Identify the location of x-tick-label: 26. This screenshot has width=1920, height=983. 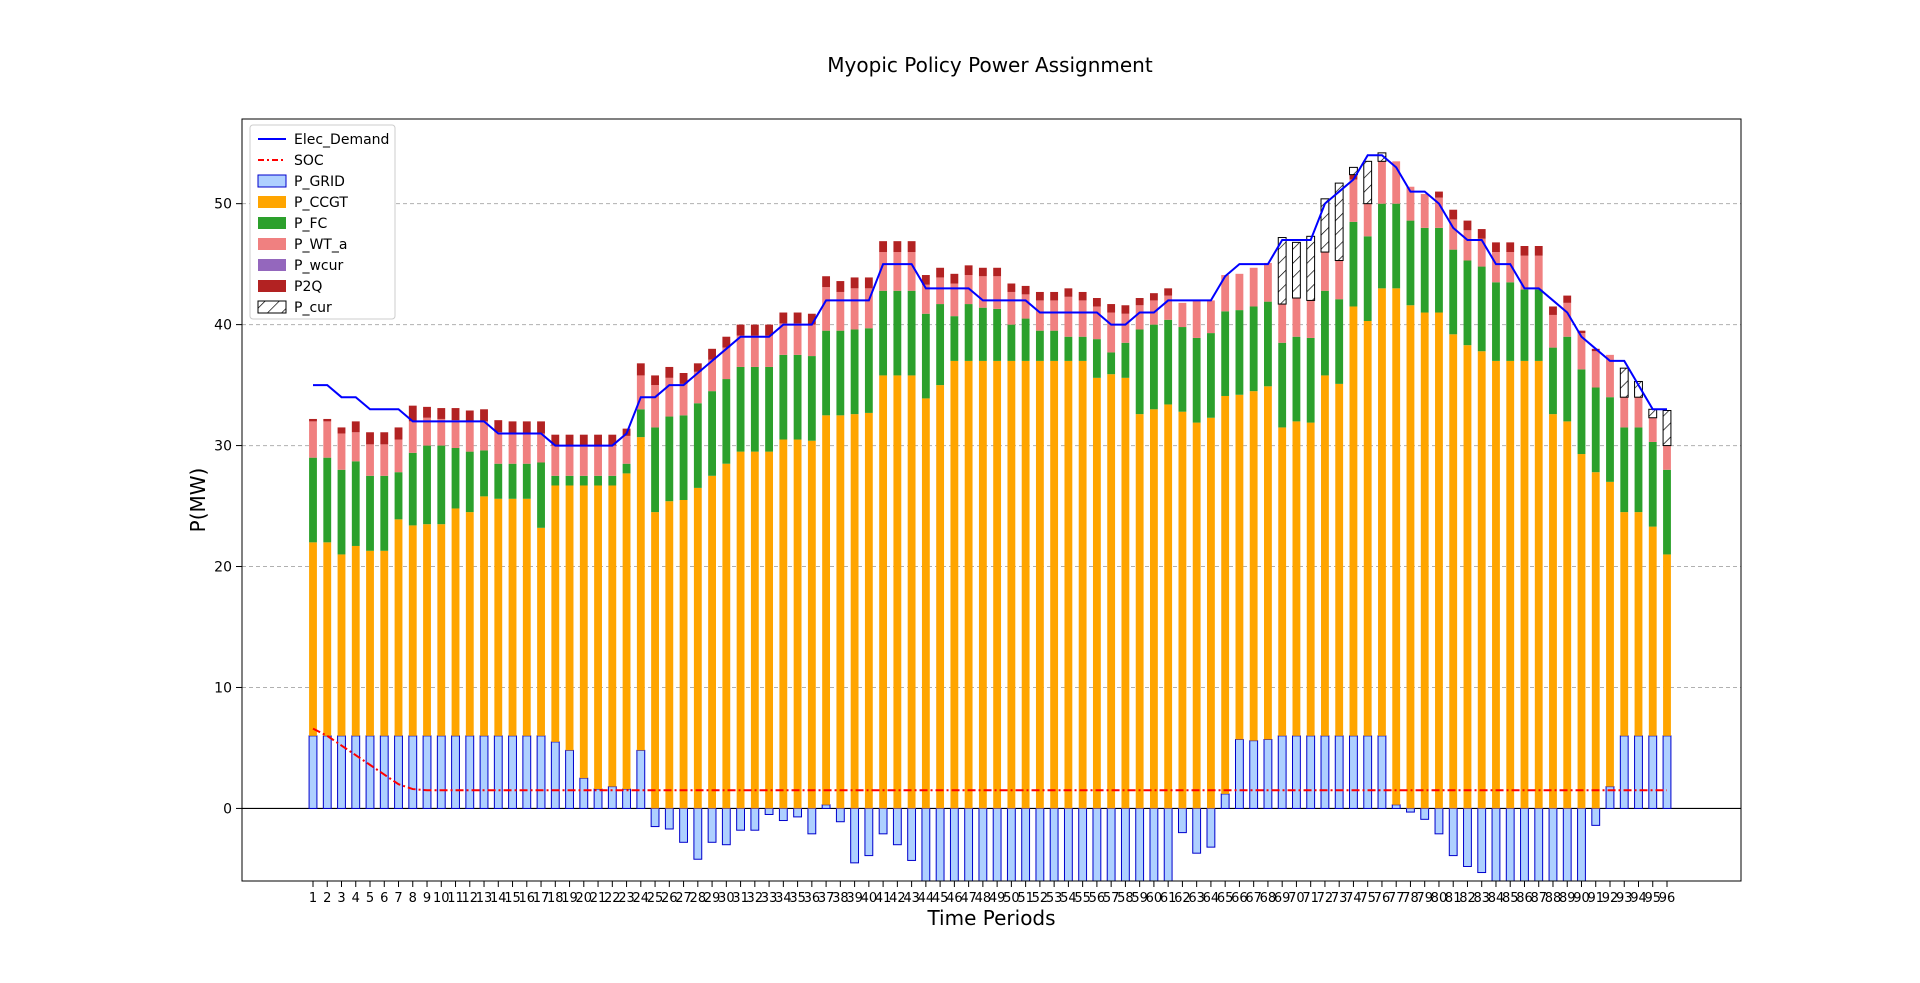
(669, 898).